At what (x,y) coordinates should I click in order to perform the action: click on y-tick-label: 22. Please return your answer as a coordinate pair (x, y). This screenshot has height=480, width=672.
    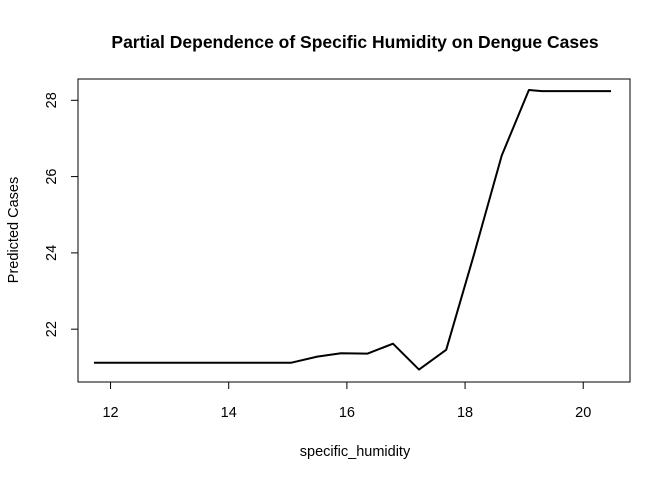
    Looking at the image, I should click on (52, 329).